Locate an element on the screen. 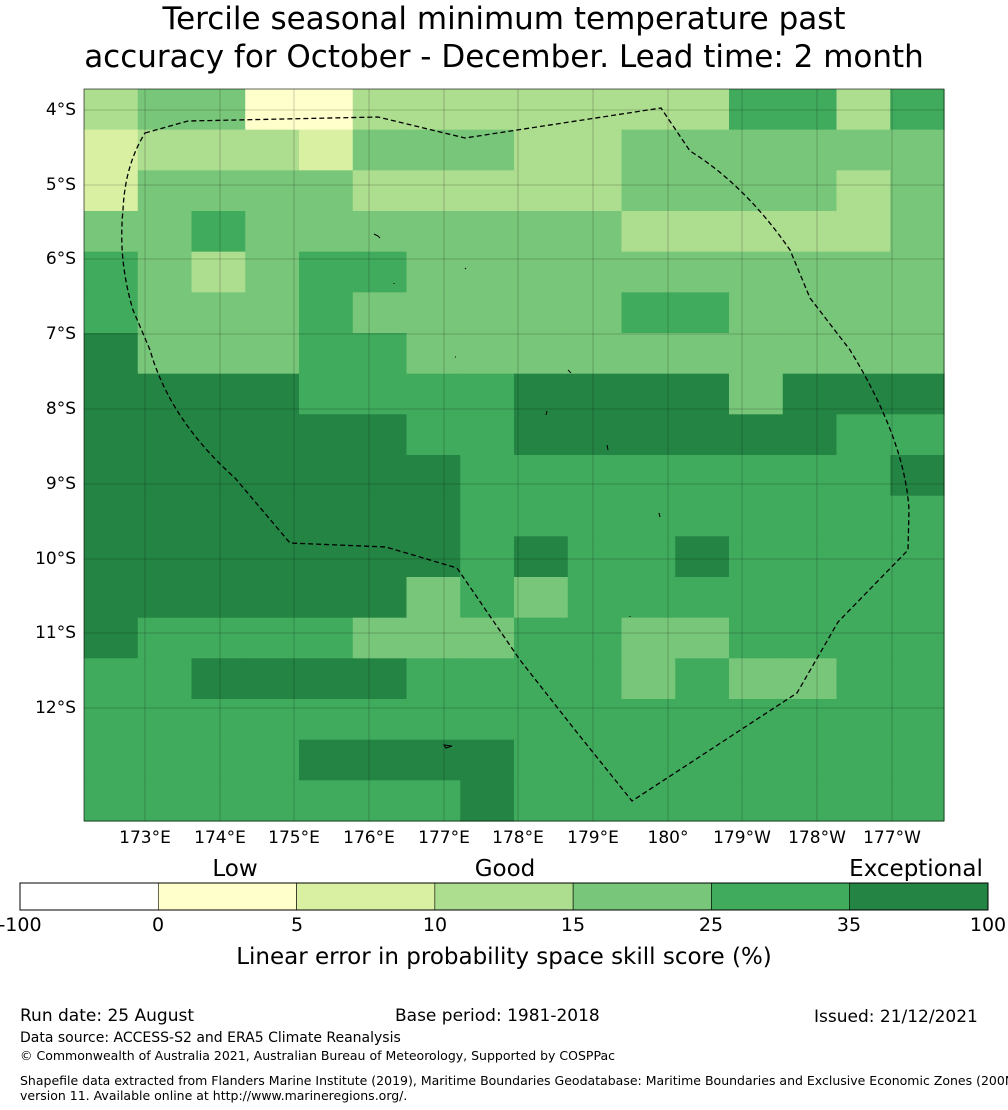 Image resolution: width=1008 pixels, height=1110 pixels. lat-label-8s: 8°S is located at coordinates (60, 409).